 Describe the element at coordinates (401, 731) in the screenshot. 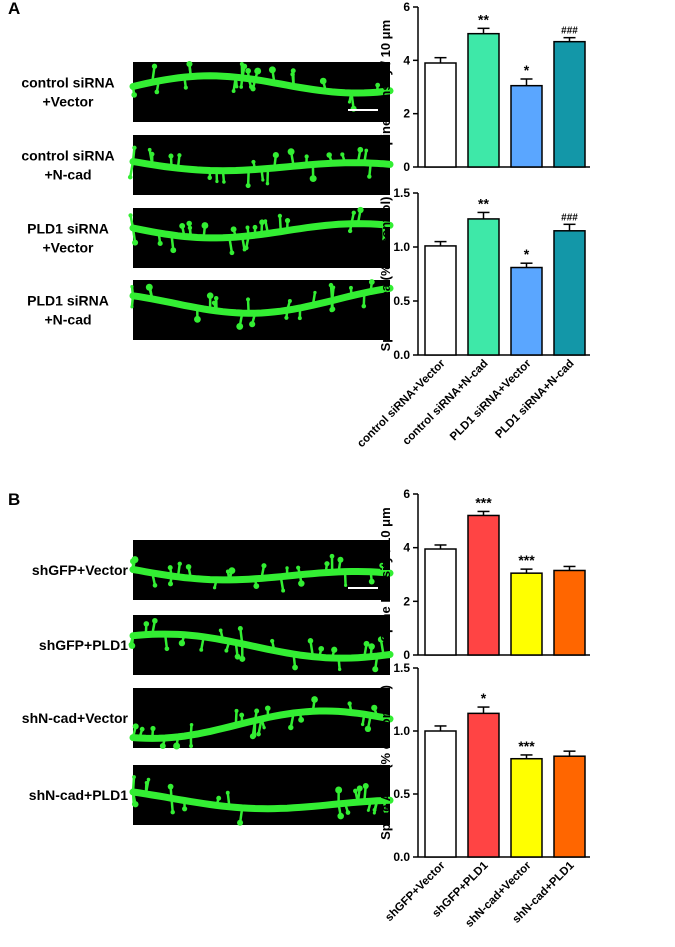

I see `y-tick-label: 1.0` at that location.